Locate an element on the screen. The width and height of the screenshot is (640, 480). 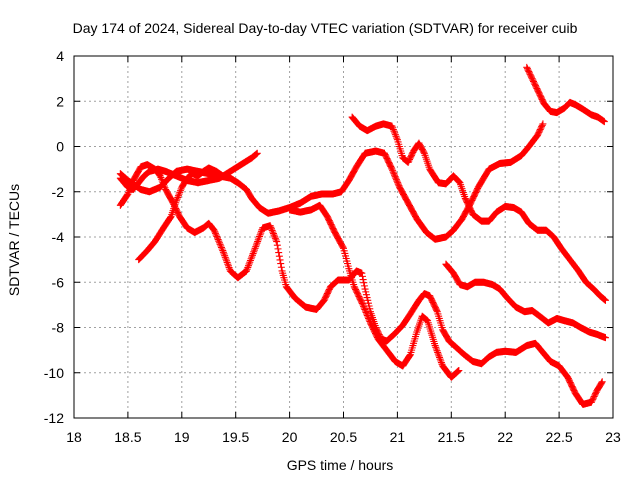
x-tick-label: 19.5 is located at coordinates (235, 437).